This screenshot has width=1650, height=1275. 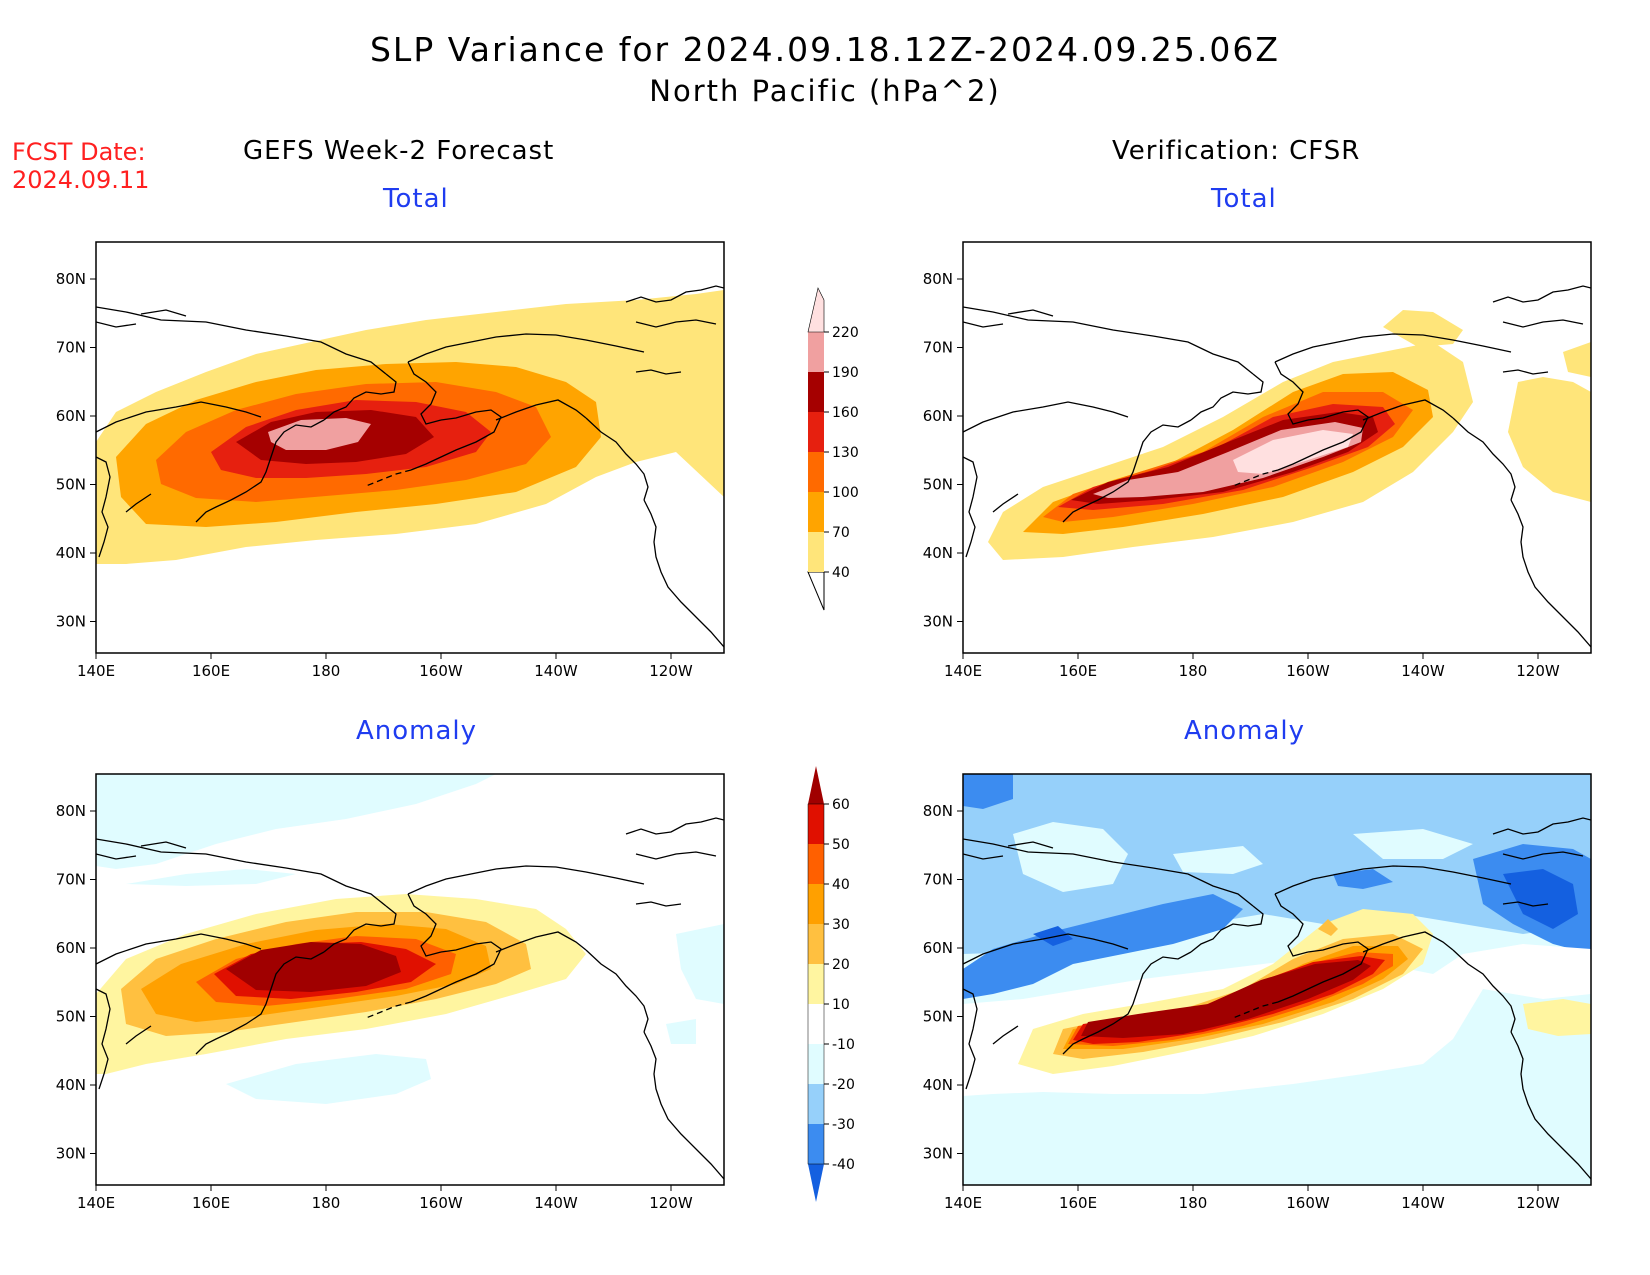 I want to click on cfsr-anom-neg10-hole2, so click(x=1218, y=860).